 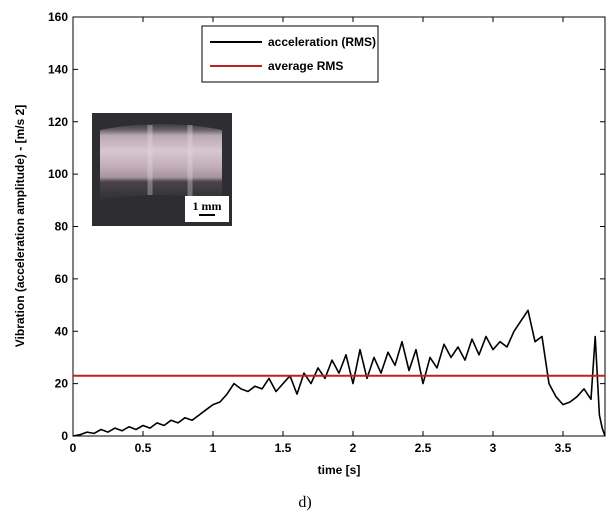 What do you see at coordinates (62, 331) in the screenshot?
I see `y-tick-label: 40` at bounding box center [62, 331].